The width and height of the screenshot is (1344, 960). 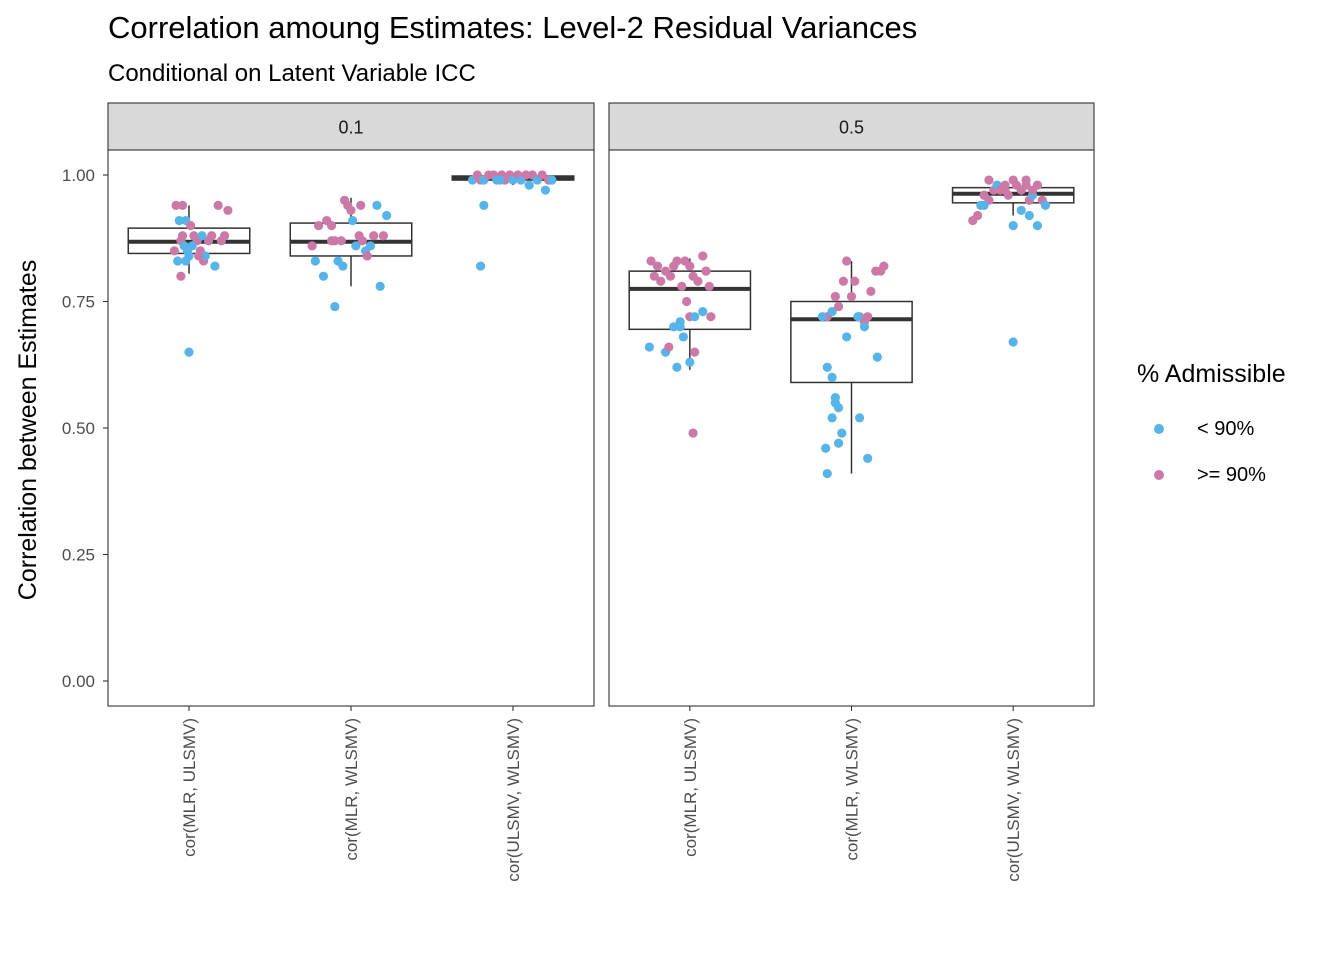 I want to click on y-tick-label: 0.00, so click(x=78, y=681).